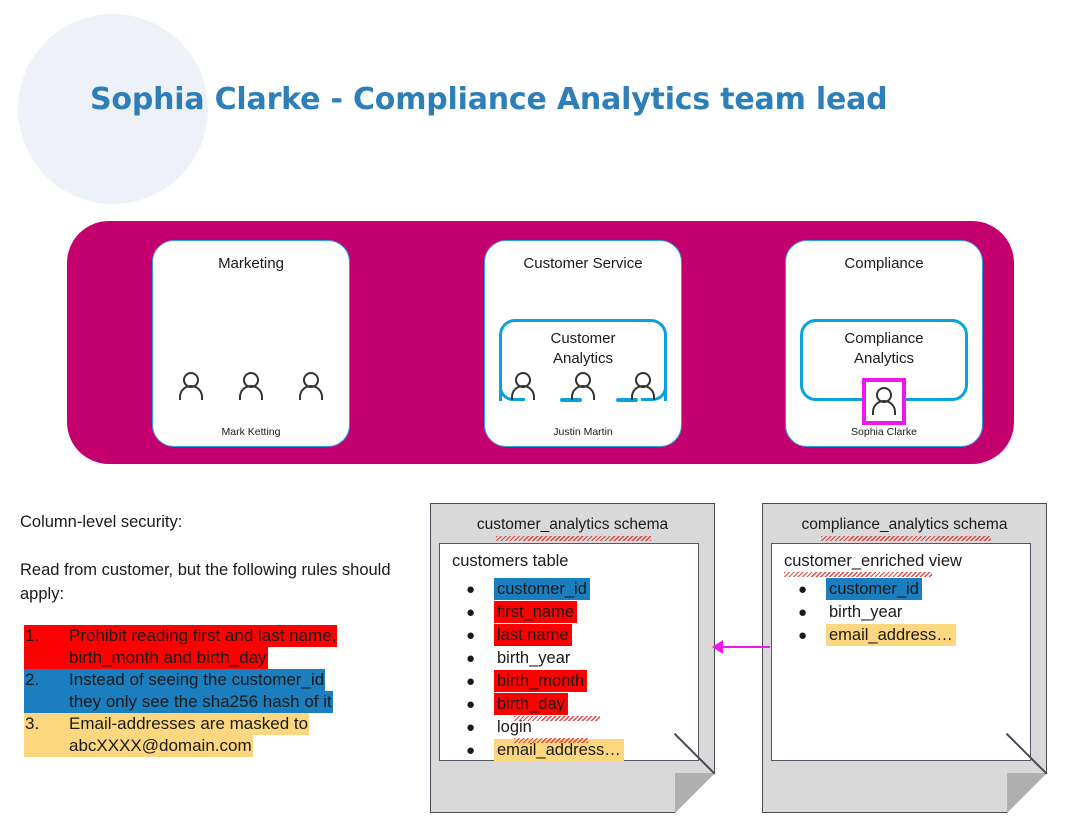 This screenshot has height=838, width=1082. I want to click on document-schema-title: customer_analytics schema, so click(572, 524).